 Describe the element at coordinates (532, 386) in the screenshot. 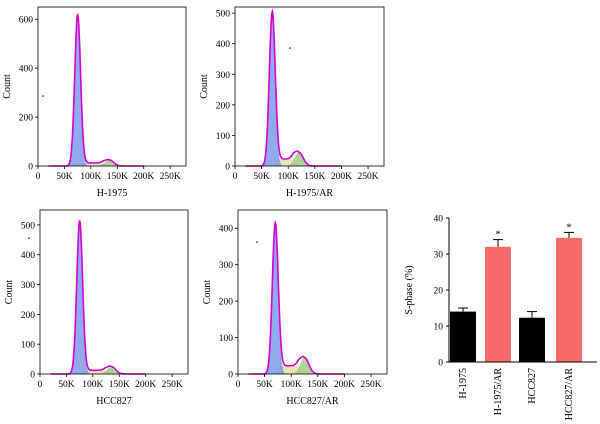

I see `x-category-label: HCC827` at that location.